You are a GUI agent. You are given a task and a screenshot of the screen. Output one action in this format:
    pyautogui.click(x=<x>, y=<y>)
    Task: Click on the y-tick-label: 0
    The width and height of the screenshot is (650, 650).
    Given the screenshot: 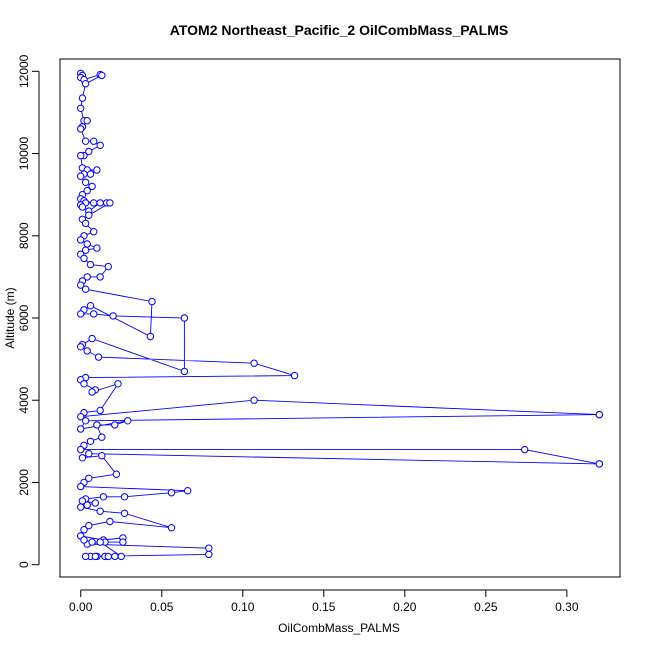 What is the action you would take?
    pyautogui.click(x=24, y=564)
    